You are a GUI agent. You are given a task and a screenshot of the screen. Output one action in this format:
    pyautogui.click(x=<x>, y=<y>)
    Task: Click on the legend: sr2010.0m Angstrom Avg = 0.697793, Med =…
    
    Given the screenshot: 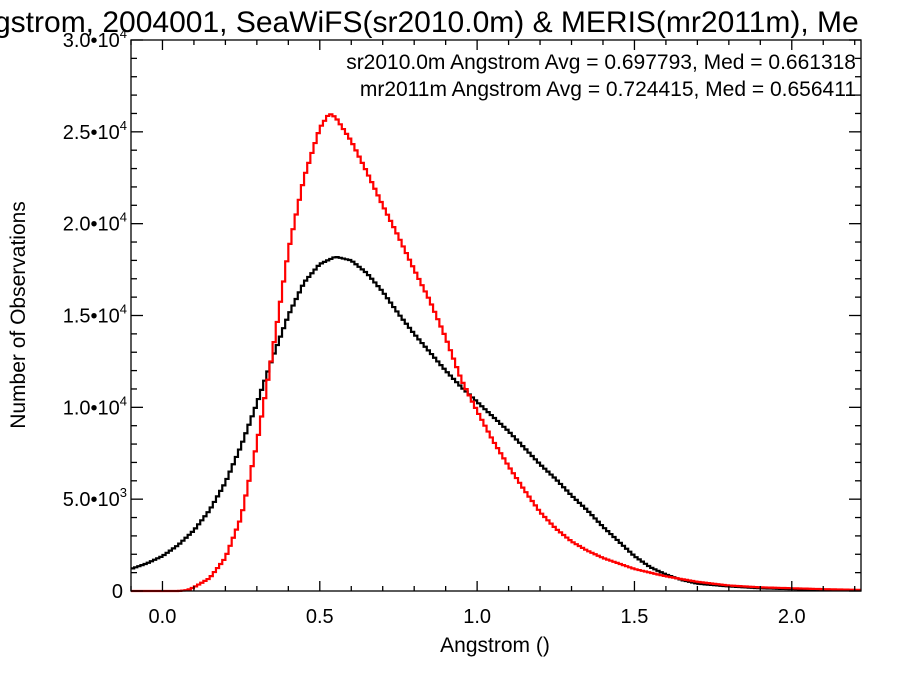 What is the action you would take?
    pyautogui.click(x=601, y=76)
    